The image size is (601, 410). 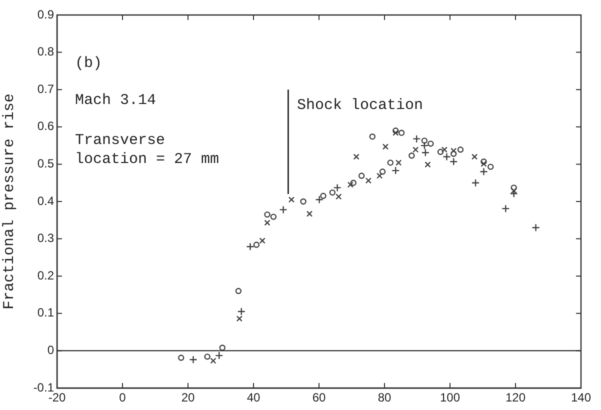 I want to click on annotation: (b), so click(x=88, y=63).